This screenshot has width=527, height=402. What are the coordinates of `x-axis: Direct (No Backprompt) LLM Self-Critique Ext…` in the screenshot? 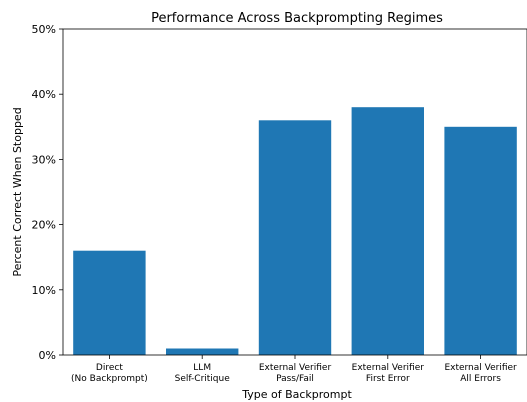 It's located at (294, 369).